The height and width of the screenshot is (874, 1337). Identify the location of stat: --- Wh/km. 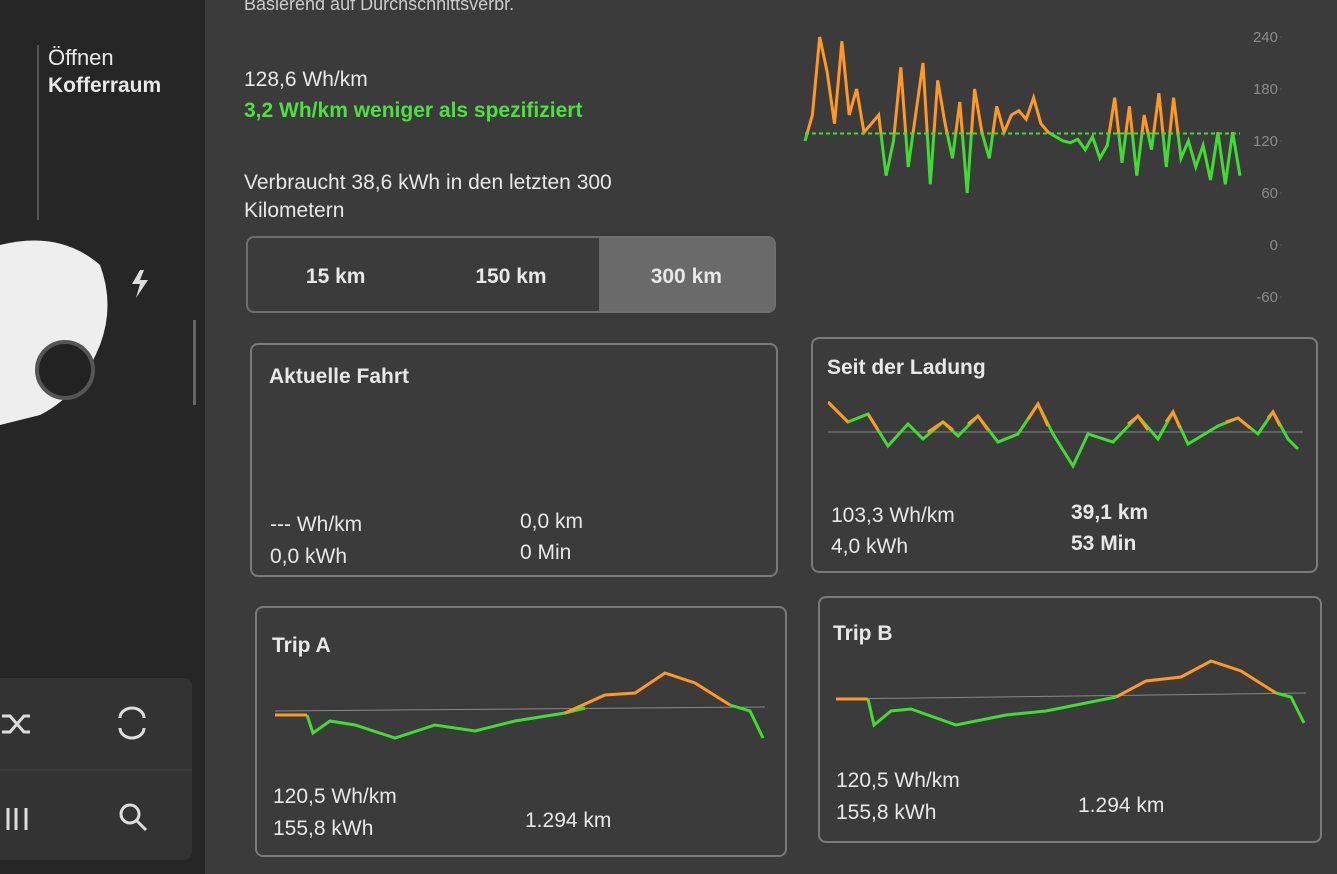
(316, 524).